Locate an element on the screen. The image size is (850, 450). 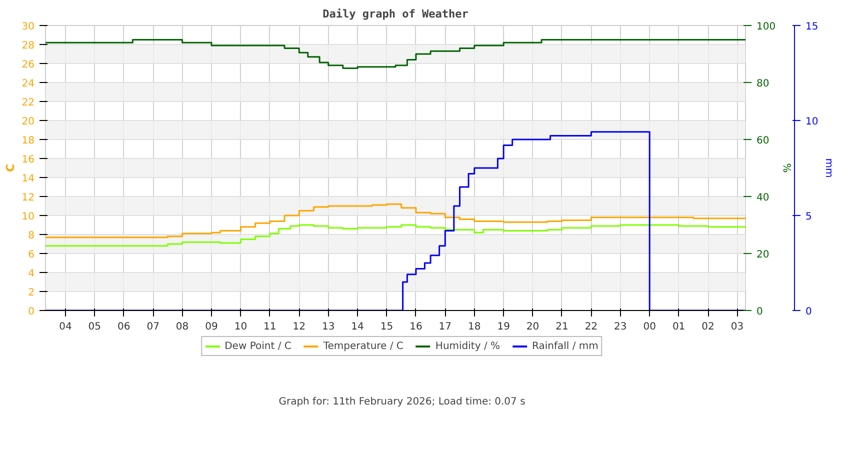
legend-label: Dew Point / C is located at coordinates (258, 346).